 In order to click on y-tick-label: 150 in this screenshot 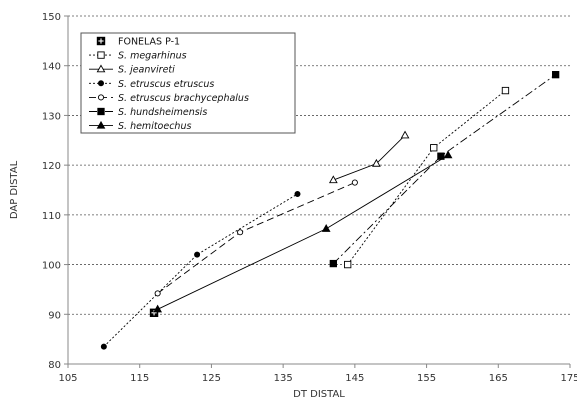, I will do `click(51, 17)`.